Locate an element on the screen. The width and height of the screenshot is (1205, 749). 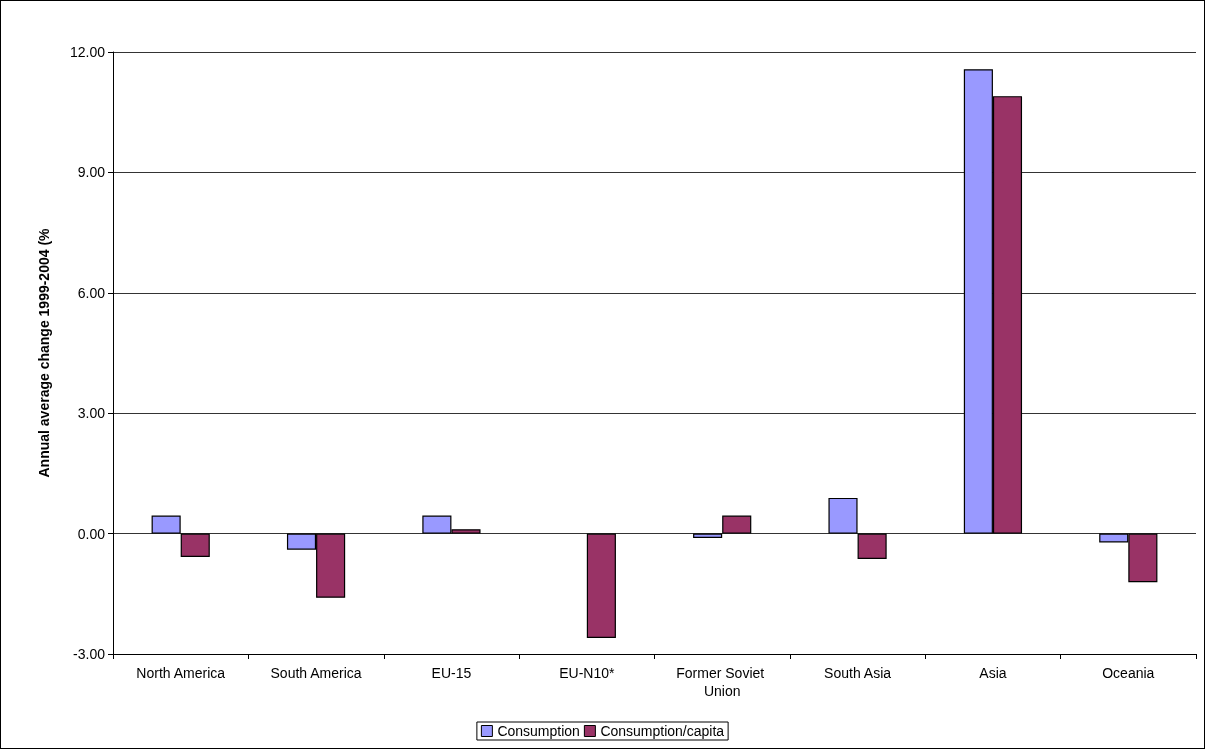
y-tick-label: 12.00 is located at coordinates (87, 52).